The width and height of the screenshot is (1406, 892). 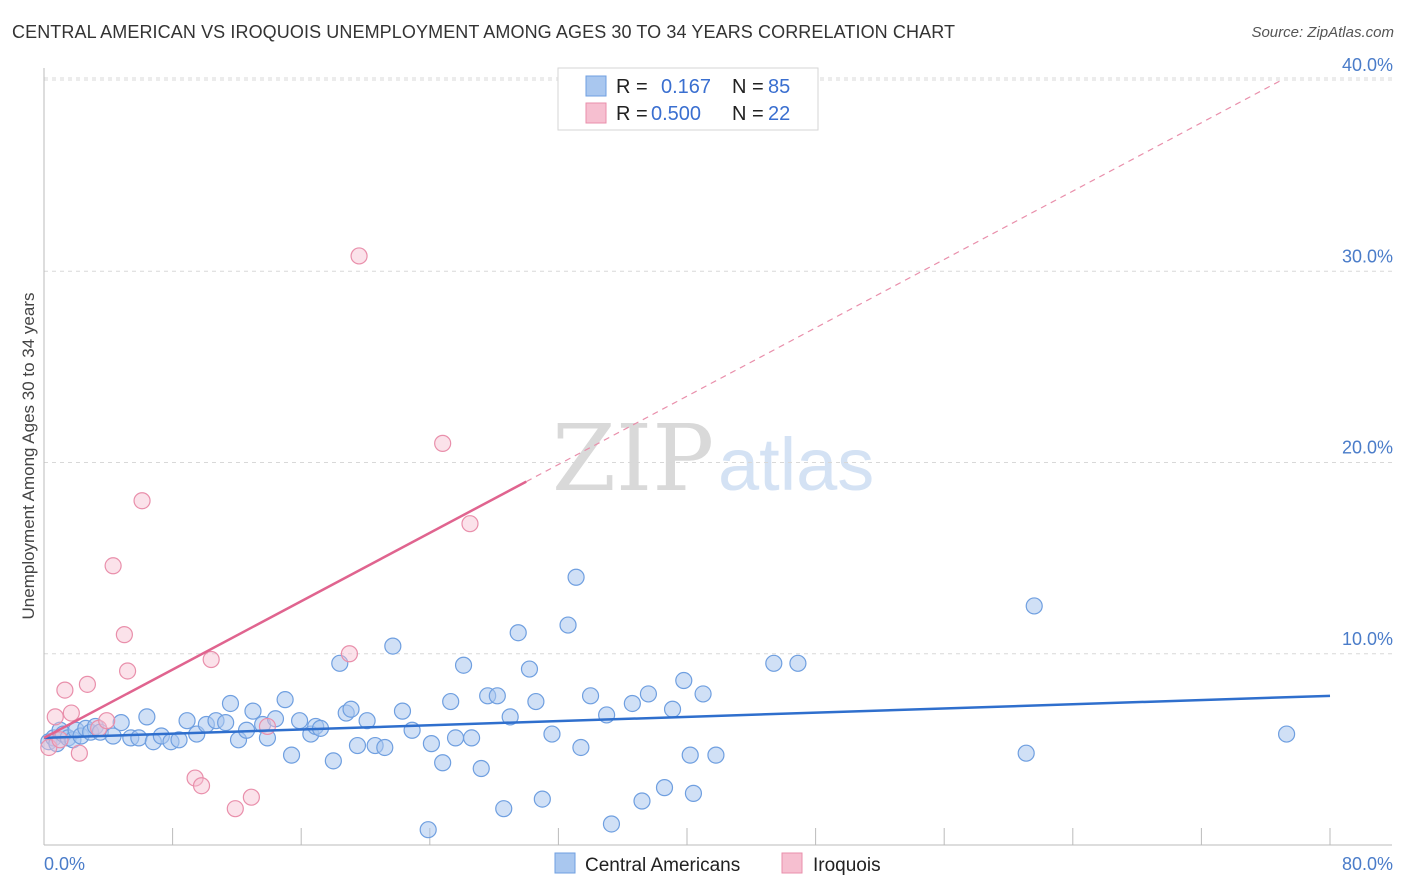 What do you see at coordinates (687, 717) in the screenshot?
I see `central-americans-trend-line` at bounding box center [687, 717].